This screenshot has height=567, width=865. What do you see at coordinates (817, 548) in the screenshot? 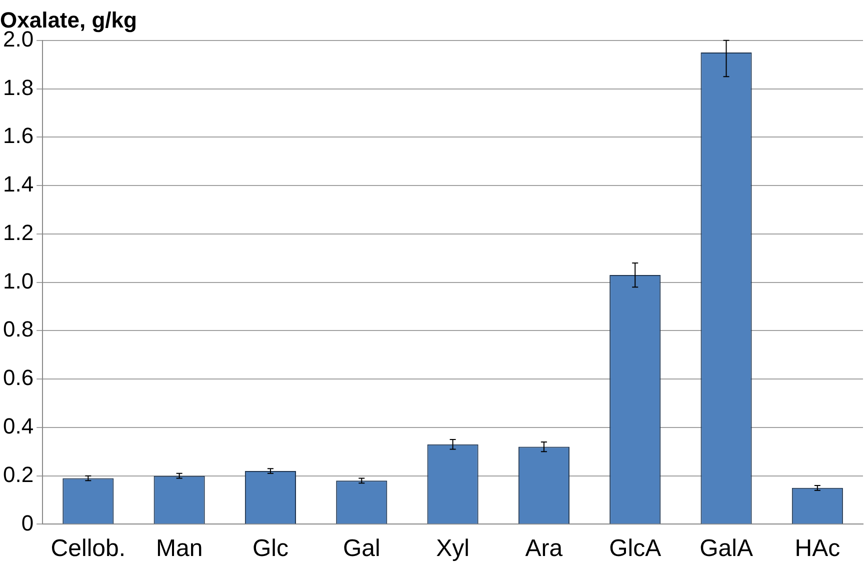
I see `x-tick-label: HAc` at bounding box center [817, 548].